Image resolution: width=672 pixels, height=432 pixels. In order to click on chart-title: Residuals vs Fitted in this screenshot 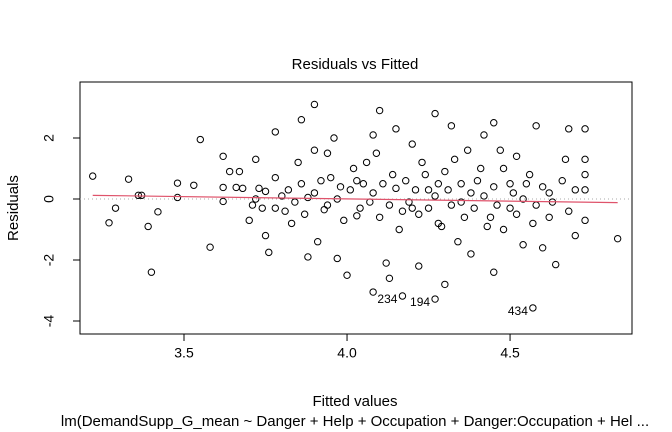, I will do `click(355, 64)`.